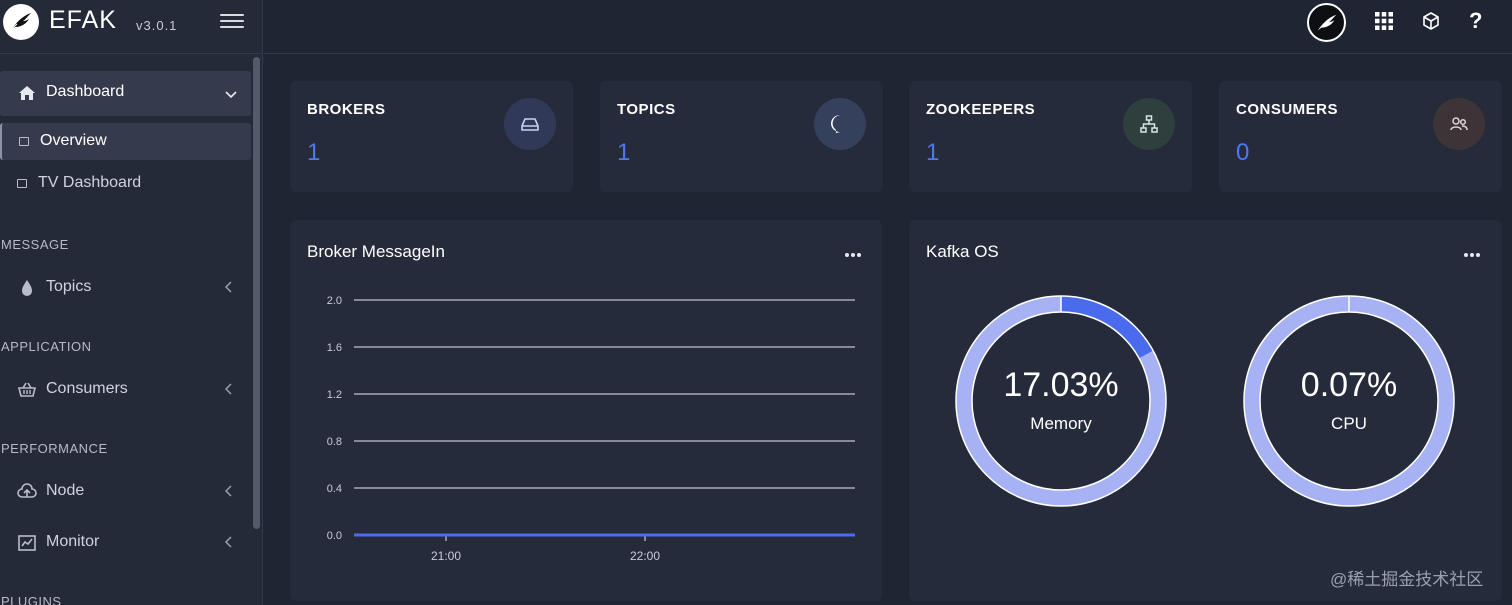 This screenshot has height=605, width=1512. Describe the element at coordinates (83, 20) in the screenshot. I see `brand-name: EFAK` at that location.